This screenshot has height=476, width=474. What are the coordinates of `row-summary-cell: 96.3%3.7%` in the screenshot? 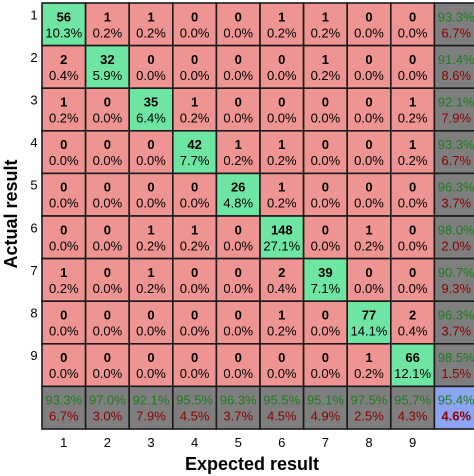 It's located at (453, 194).